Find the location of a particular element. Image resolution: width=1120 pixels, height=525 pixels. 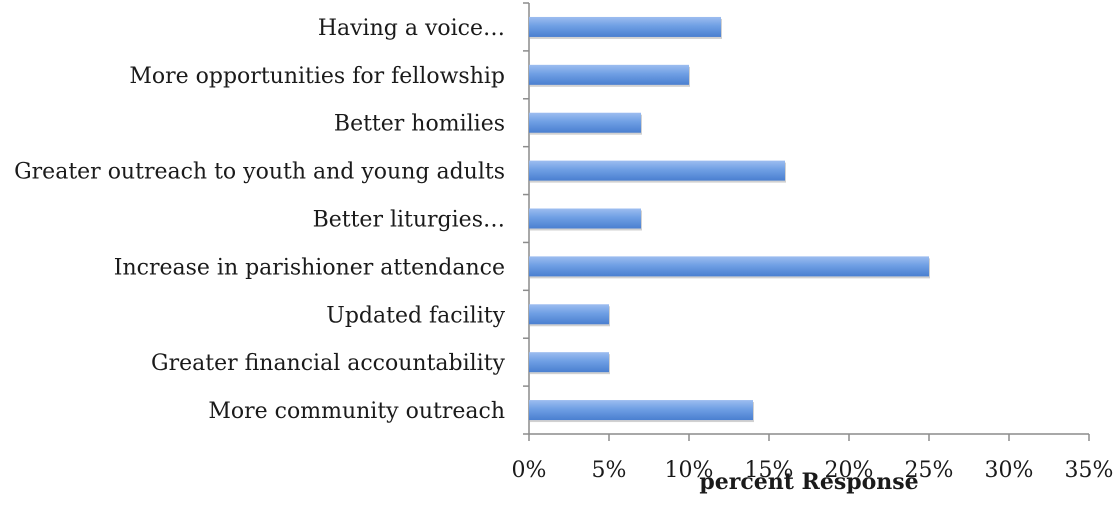

category-label: Better homilies is located at coordinates (419, 124).